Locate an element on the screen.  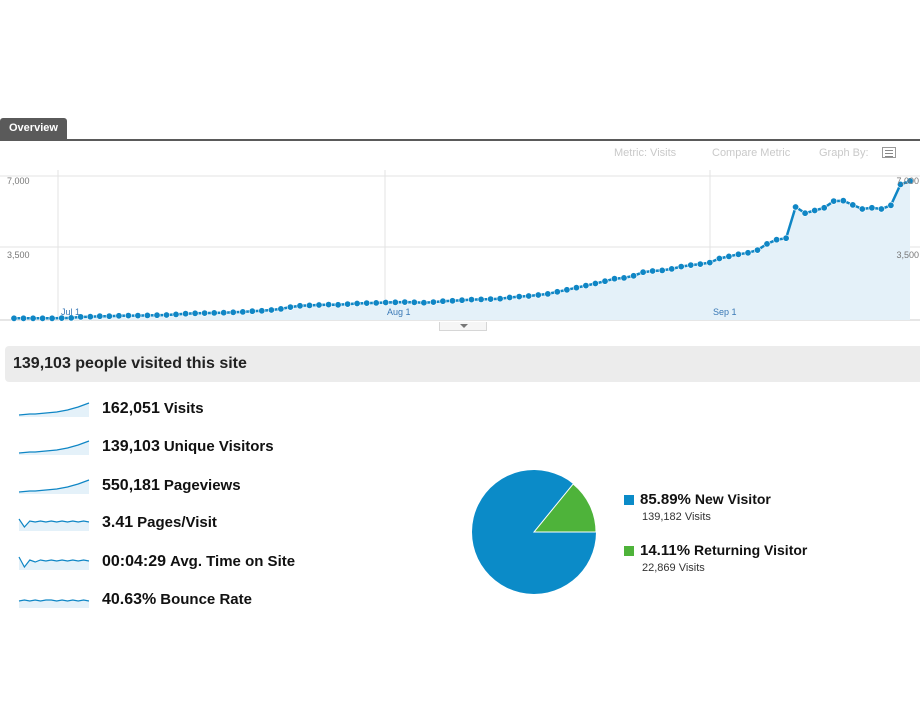
y-tick-label-right-mid: 3,500 is located at coordinates (907, 255).